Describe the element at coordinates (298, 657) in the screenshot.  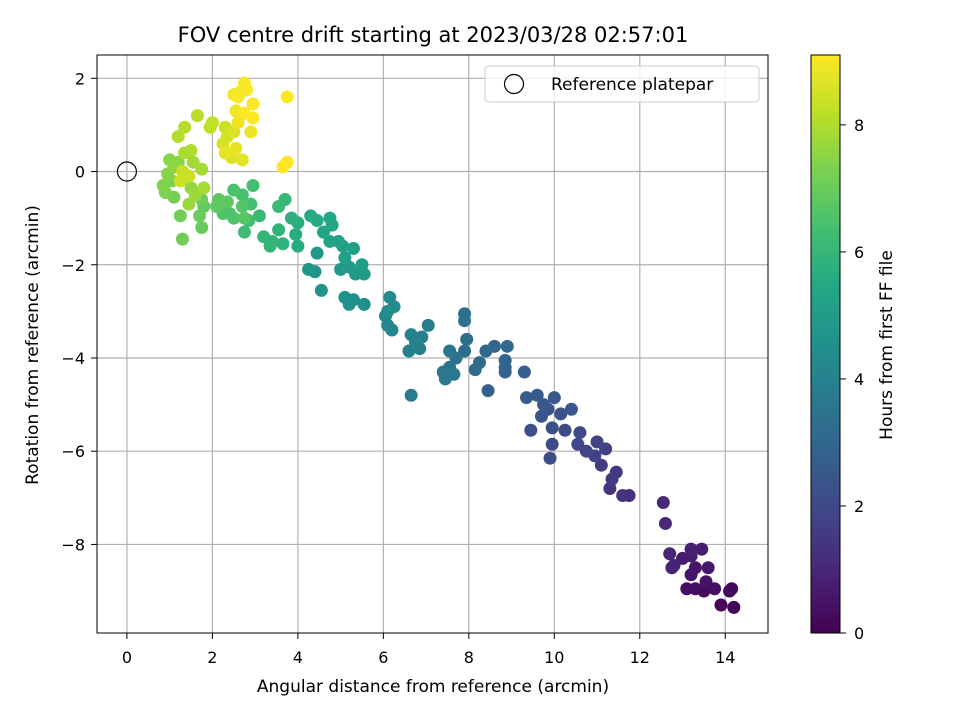
I see `x-tick-label: 4` at that location.